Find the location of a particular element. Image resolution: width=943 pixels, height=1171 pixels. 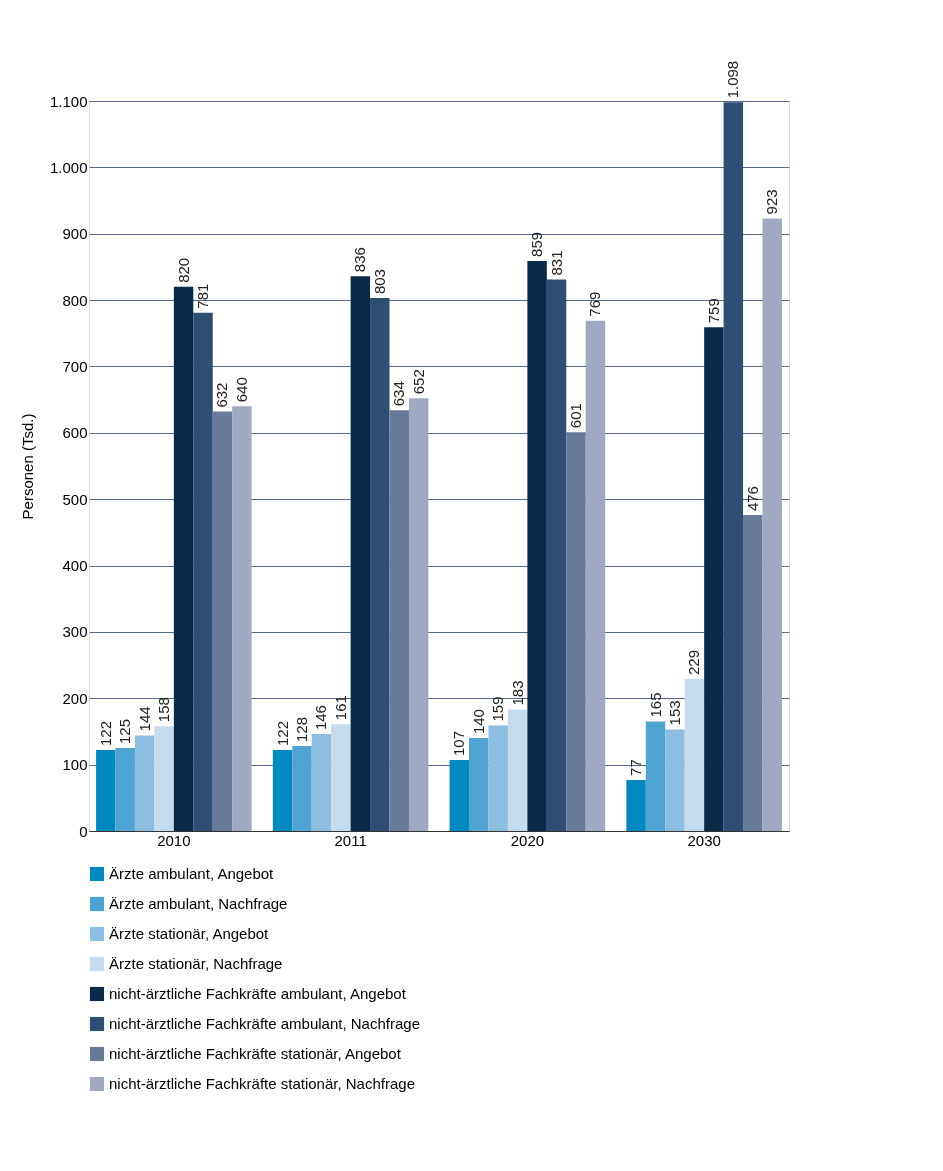

data-label: 146 is located at coordinates (321, 718).